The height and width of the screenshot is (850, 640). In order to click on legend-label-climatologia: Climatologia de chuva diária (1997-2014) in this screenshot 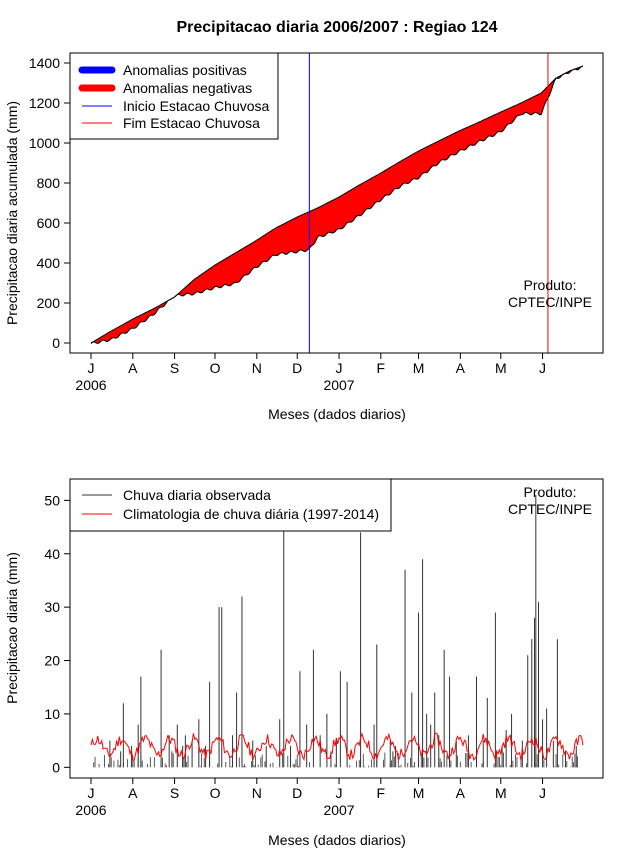, I will do `click(251, 514)`.